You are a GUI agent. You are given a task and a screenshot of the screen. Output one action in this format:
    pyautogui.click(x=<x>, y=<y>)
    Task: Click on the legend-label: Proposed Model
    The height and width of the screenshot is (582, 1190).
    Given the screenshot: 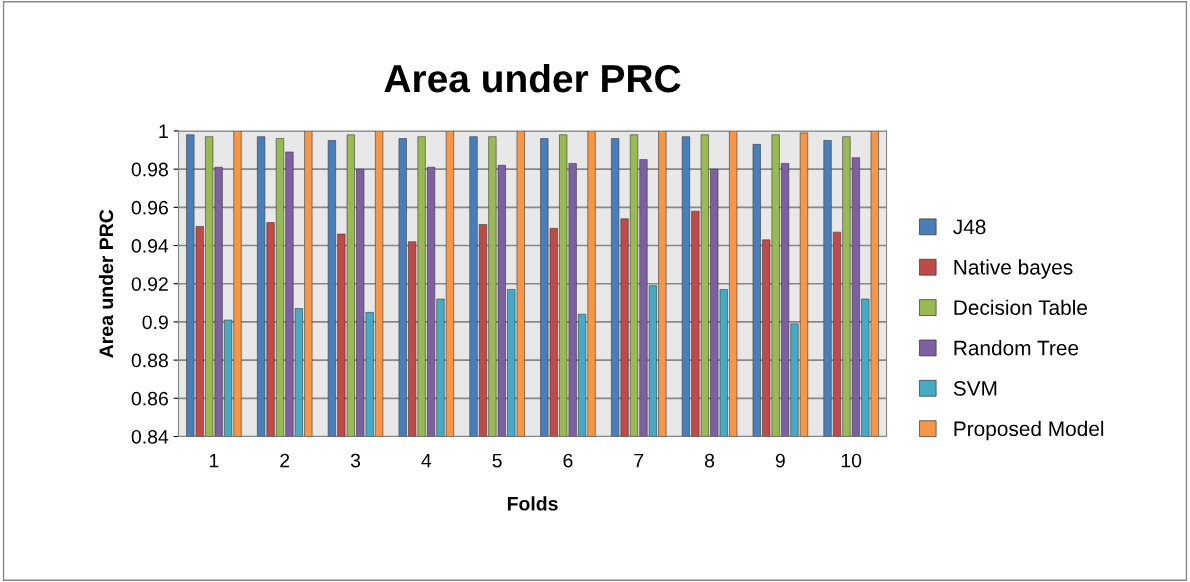 What is the action you would take?
    pyautogui.click(x=1029, y=430)
    